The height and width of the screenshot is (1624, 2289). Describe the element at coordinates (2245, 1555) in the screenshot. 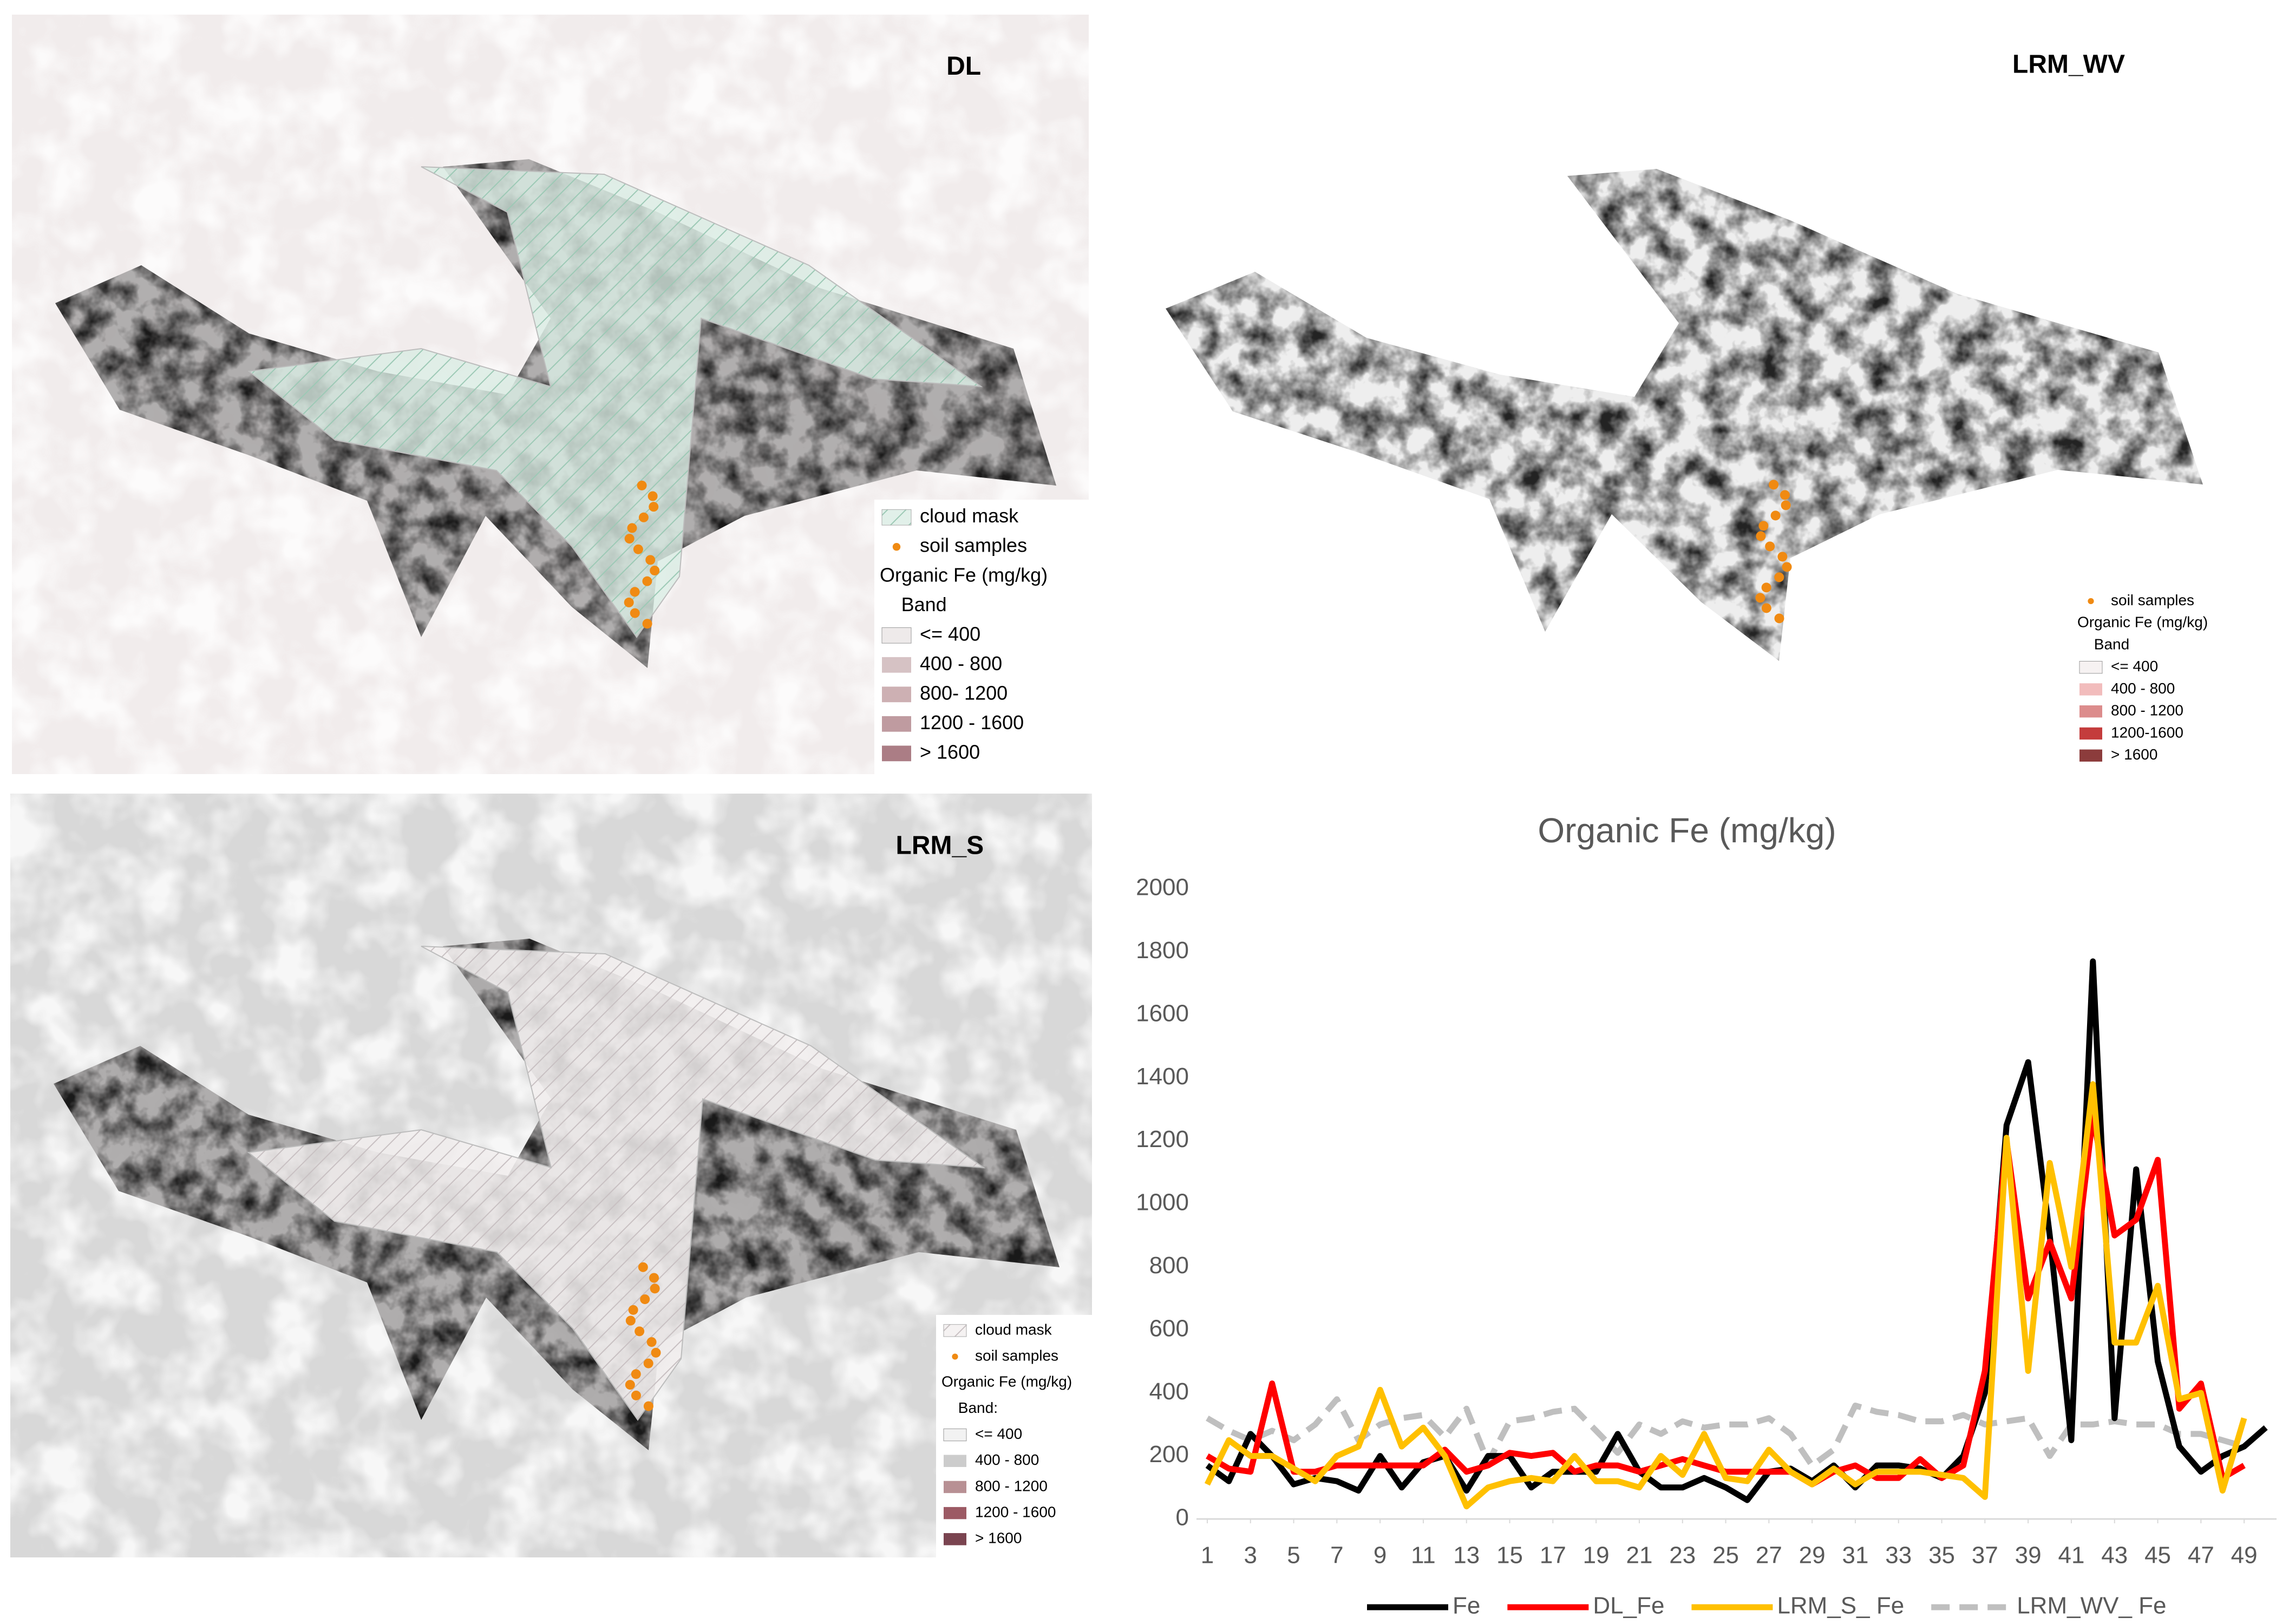

I see `x-tick-label: 49` at that location.